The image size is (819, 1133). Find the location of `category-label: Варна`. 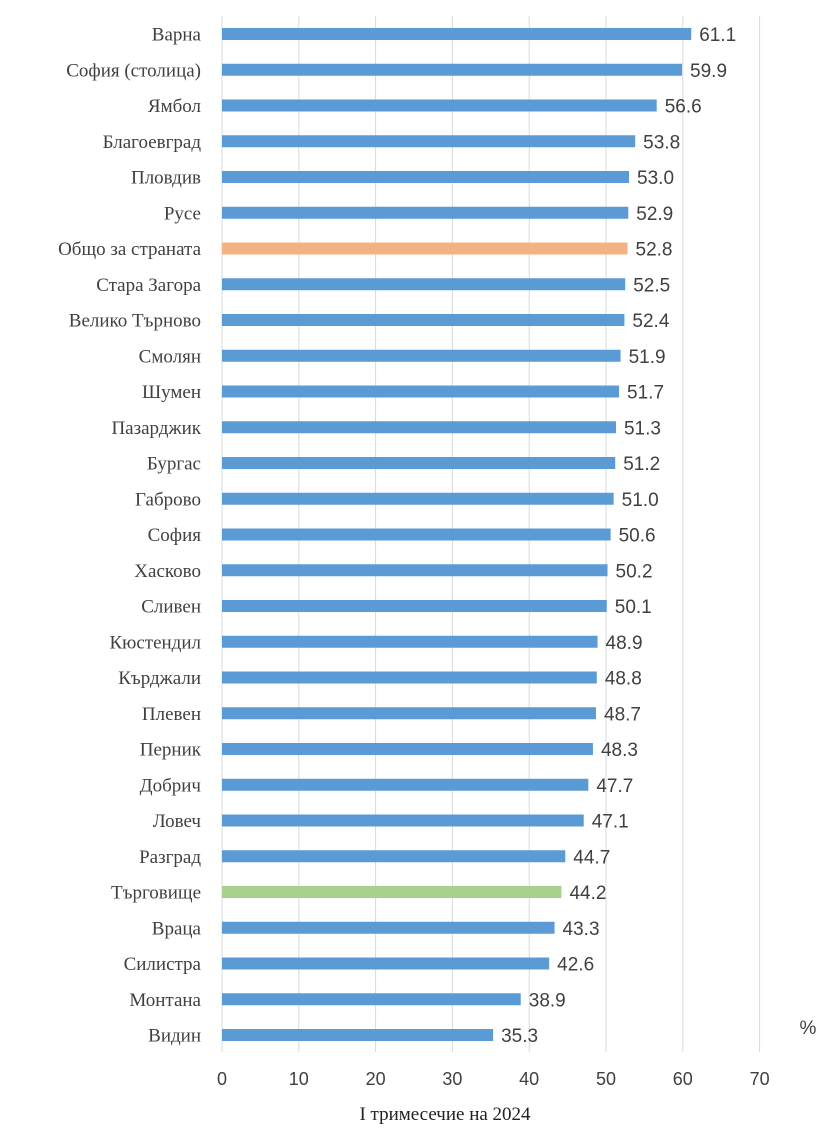

category-label: Варна is located at coordinates (177, 35).